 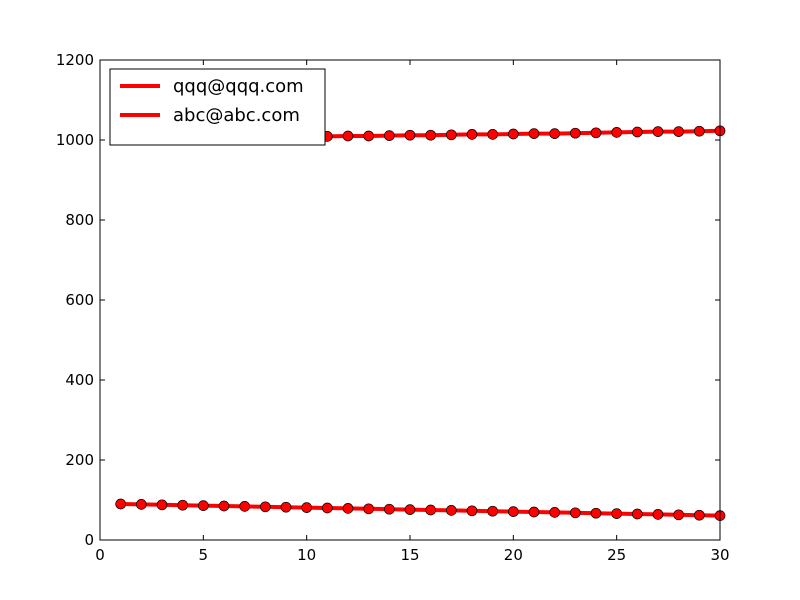 What do you see at coordinates (236, 115) in the screenshot?
I see `legend-label: abc@abc.com` at bounding box center [236, 115].